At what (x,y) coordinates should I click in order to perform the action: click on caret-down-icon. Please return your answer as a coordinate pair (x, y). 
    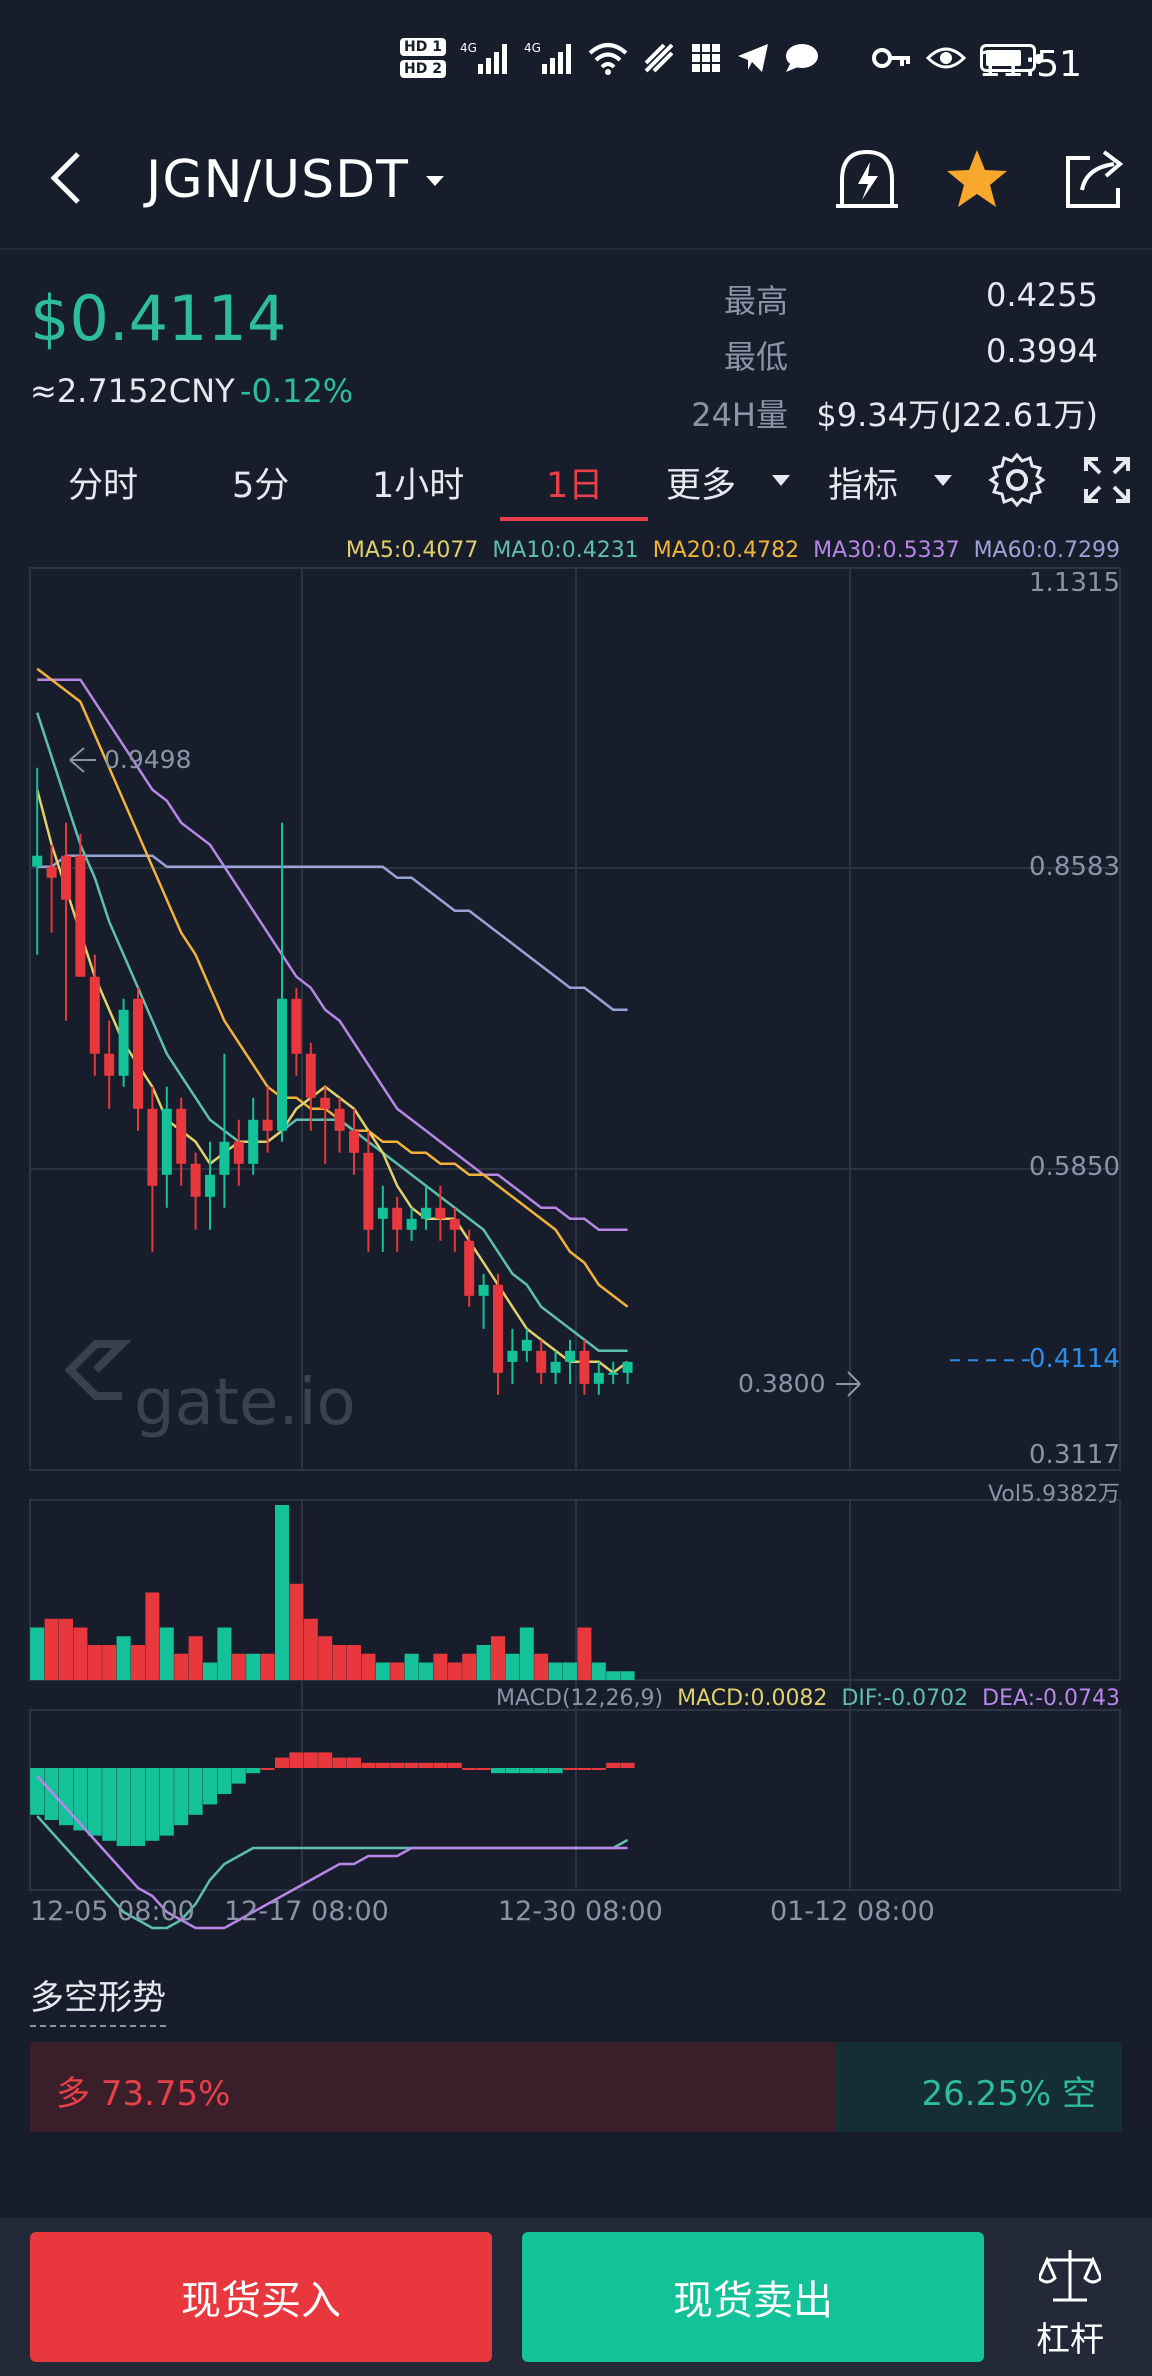
    Looking at the image, I should click on (435, 181).